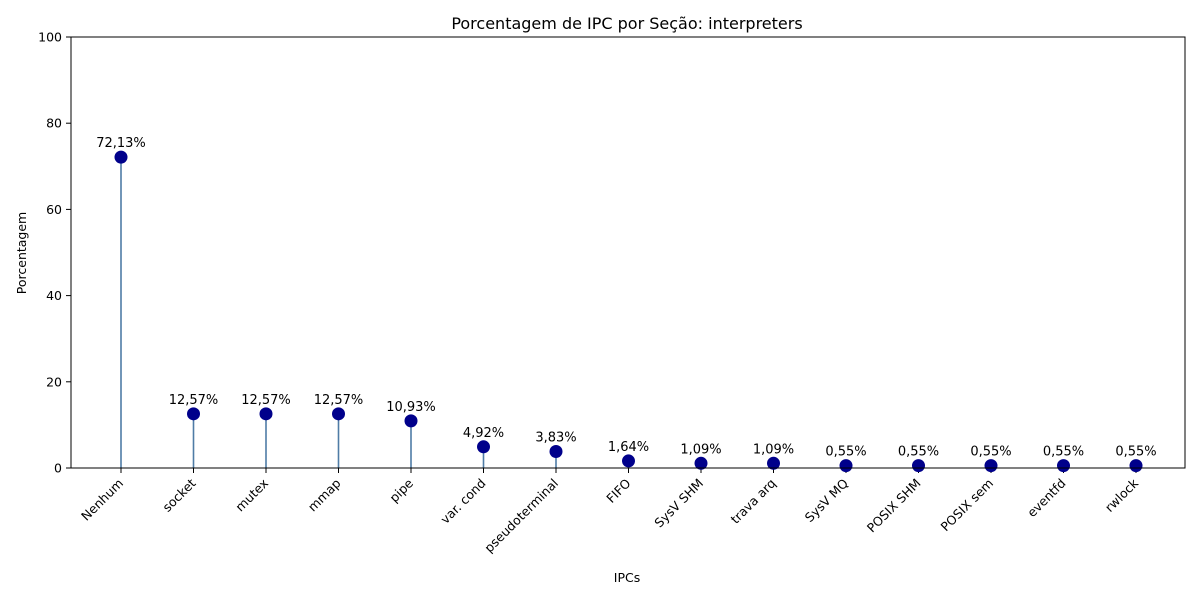 This screenshot has height=600, width=1200. Describe the element at coordinates (21, 253) in the screenshot. I see `y-axis-label: Porcentagem` at that location.